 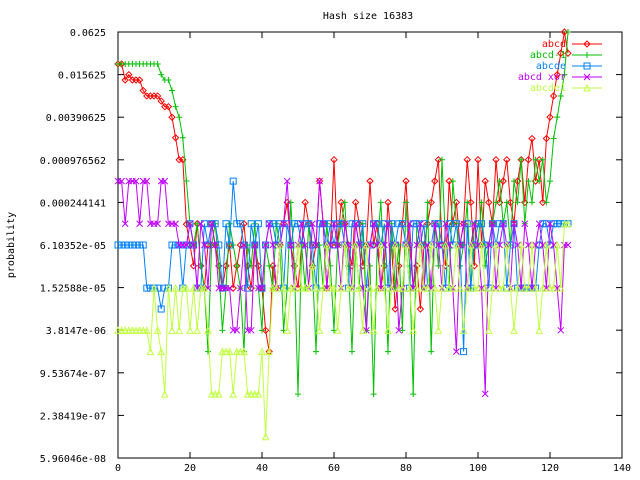 What do you see at coordinates (368, 16) in the screenshot?
I see `chart-title: Hash size 16383` at bounding box center [368, 16].